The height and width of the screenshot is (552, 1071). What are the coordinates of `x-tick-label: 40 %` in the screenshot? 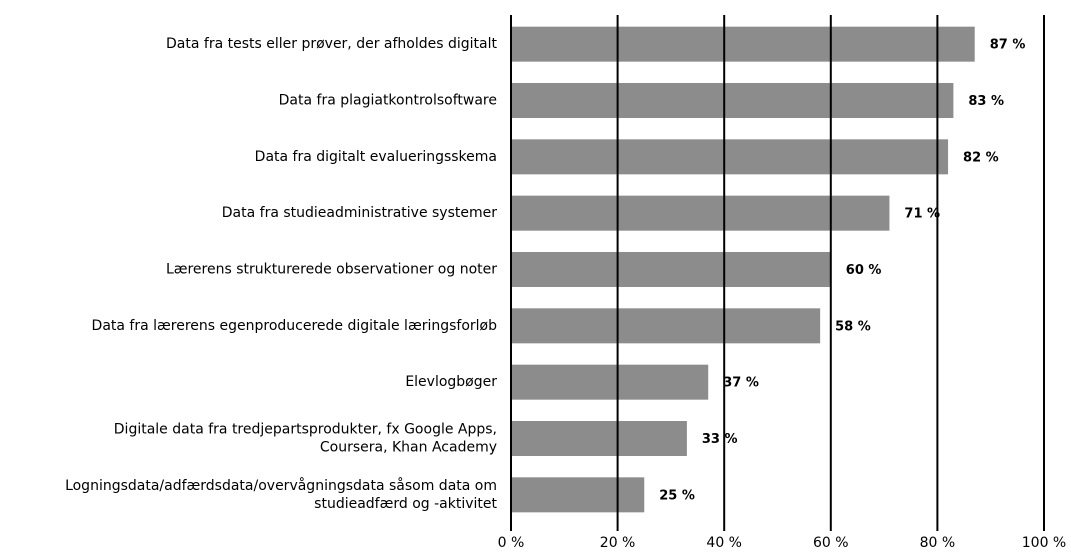 It's located at (724, 543).